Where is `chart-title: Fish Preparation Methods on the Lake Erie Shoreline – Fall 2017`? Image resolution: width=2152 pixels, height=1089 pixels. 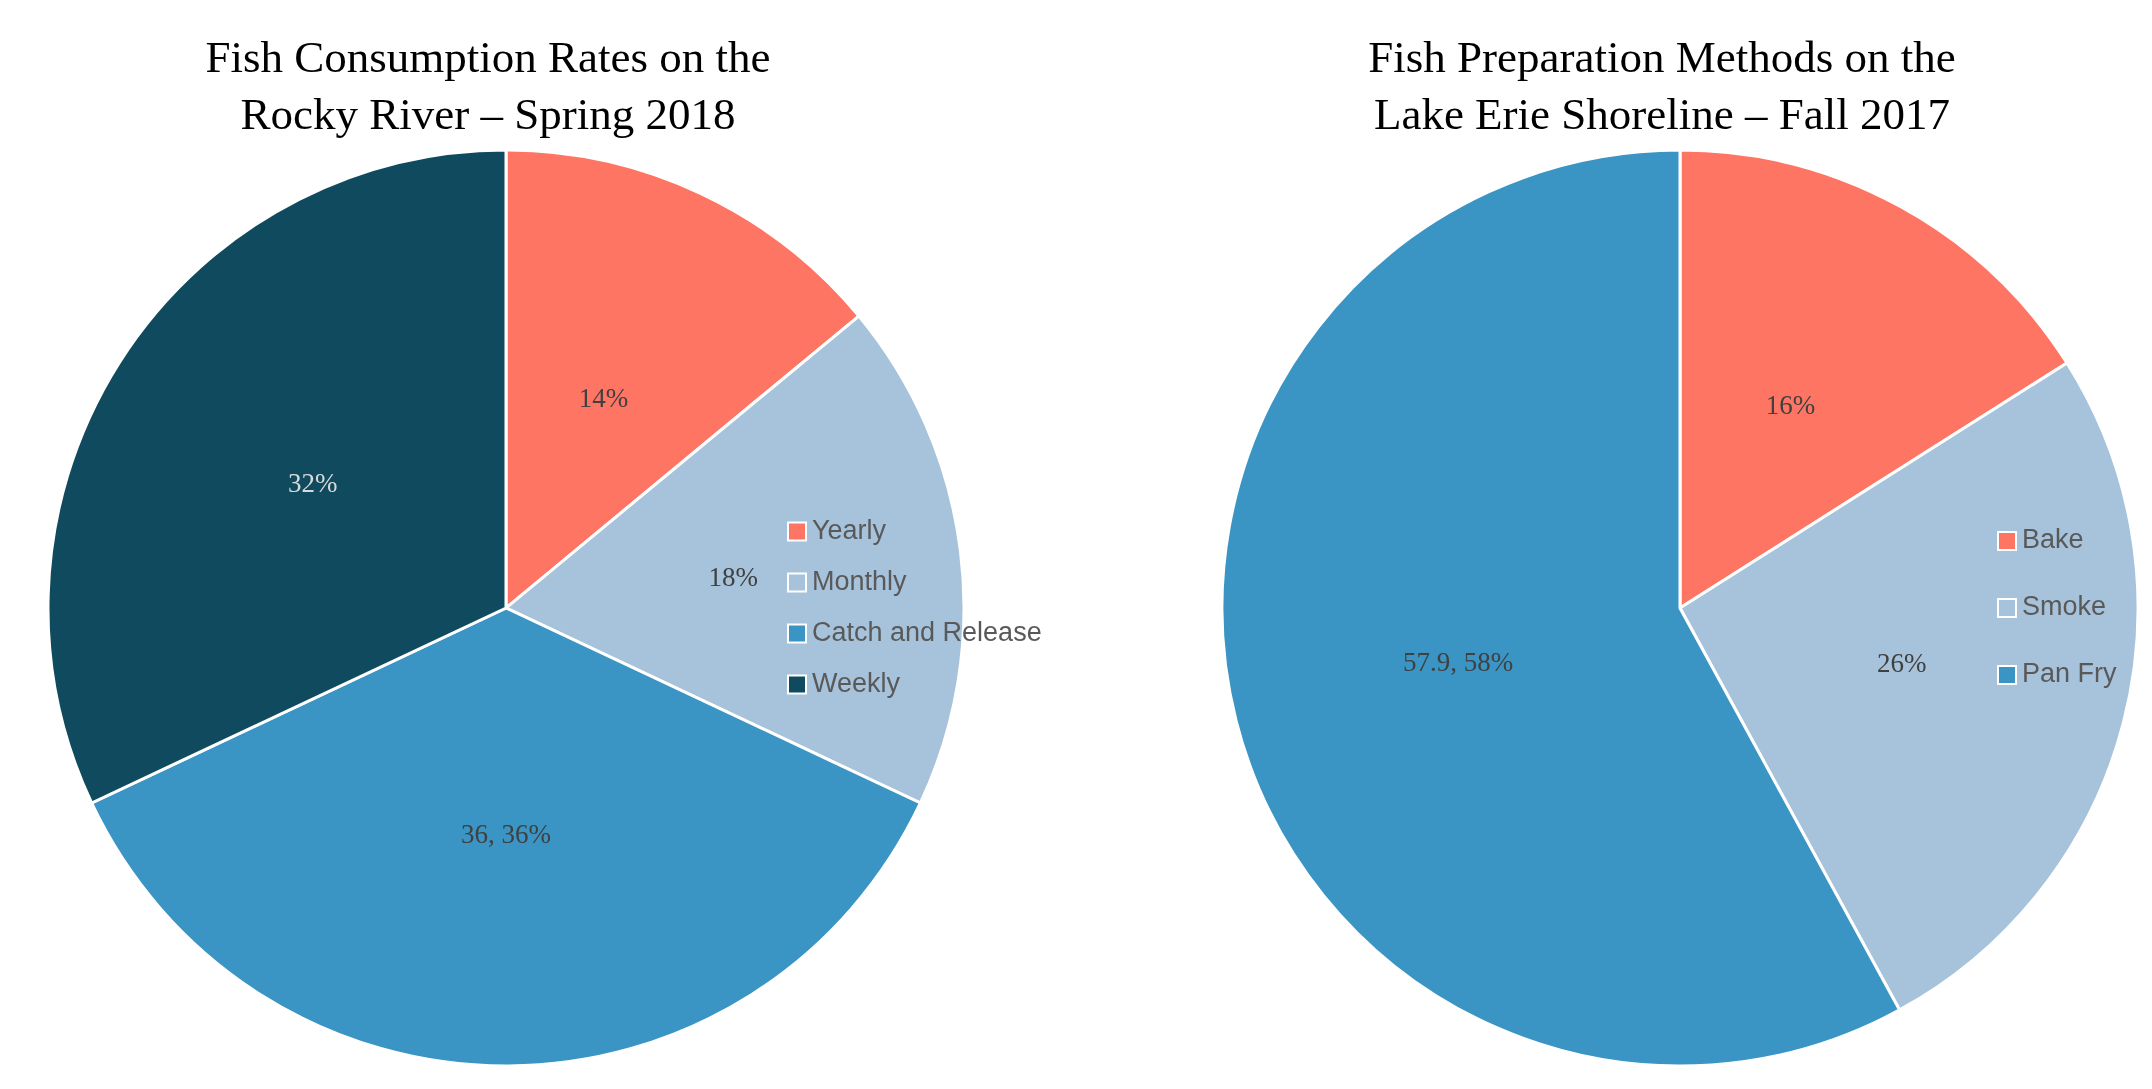 chart-title: Fish Preparation Methods on the Lake Erie Shoreline – Fall 2017 is located at coordinates (1662, 85).